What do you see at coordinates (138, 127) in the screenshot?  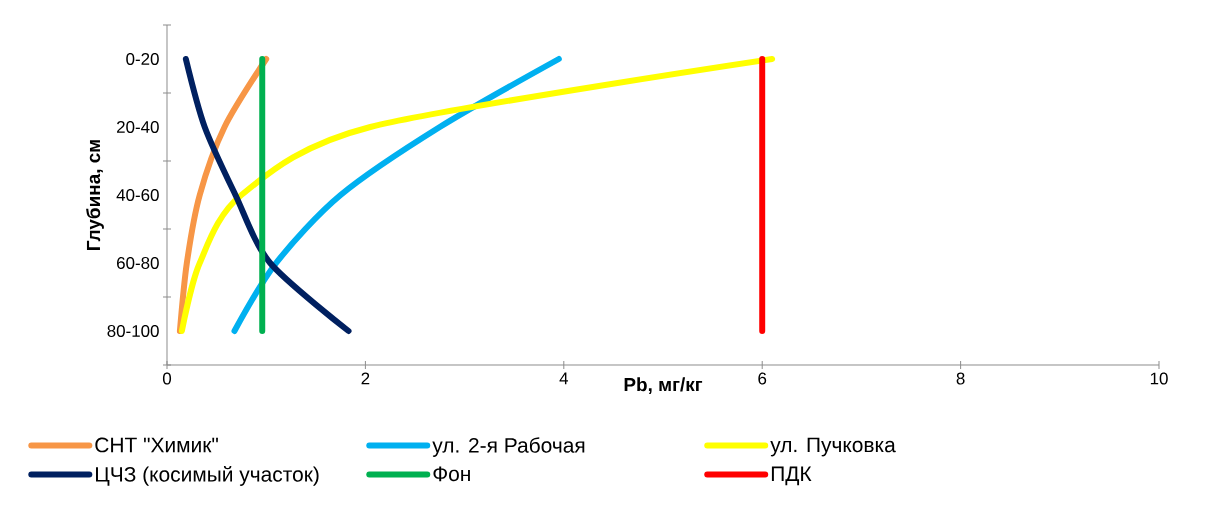 I see `y-tick-label: 20-40` at bounding box center [138, 127].